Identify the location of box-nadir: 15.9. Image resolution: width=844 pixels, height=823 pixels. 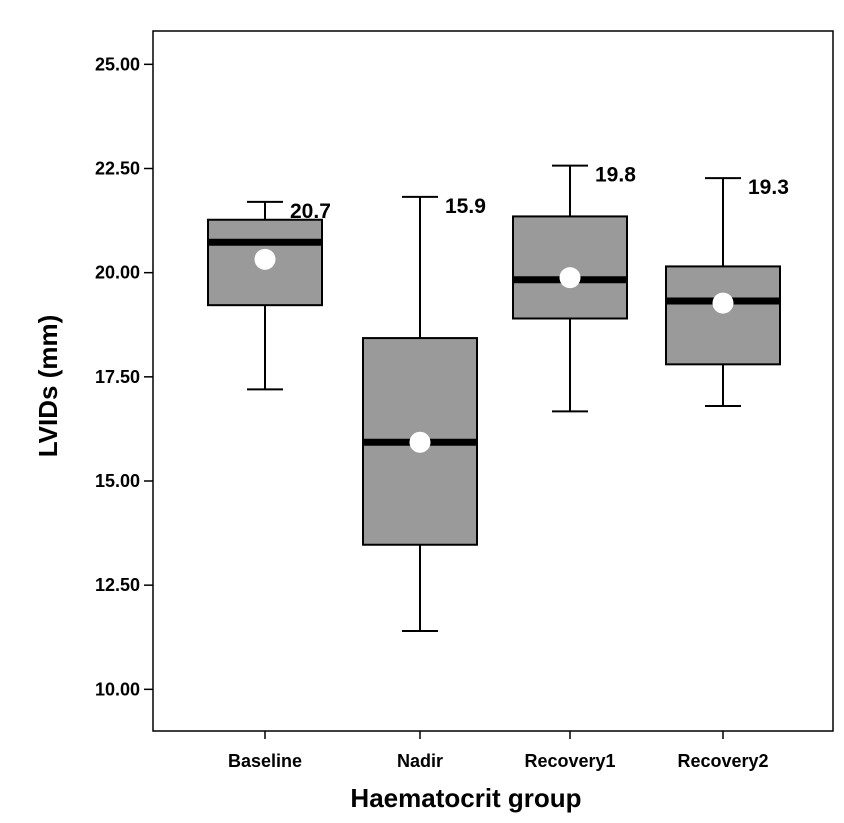
(424, 413).